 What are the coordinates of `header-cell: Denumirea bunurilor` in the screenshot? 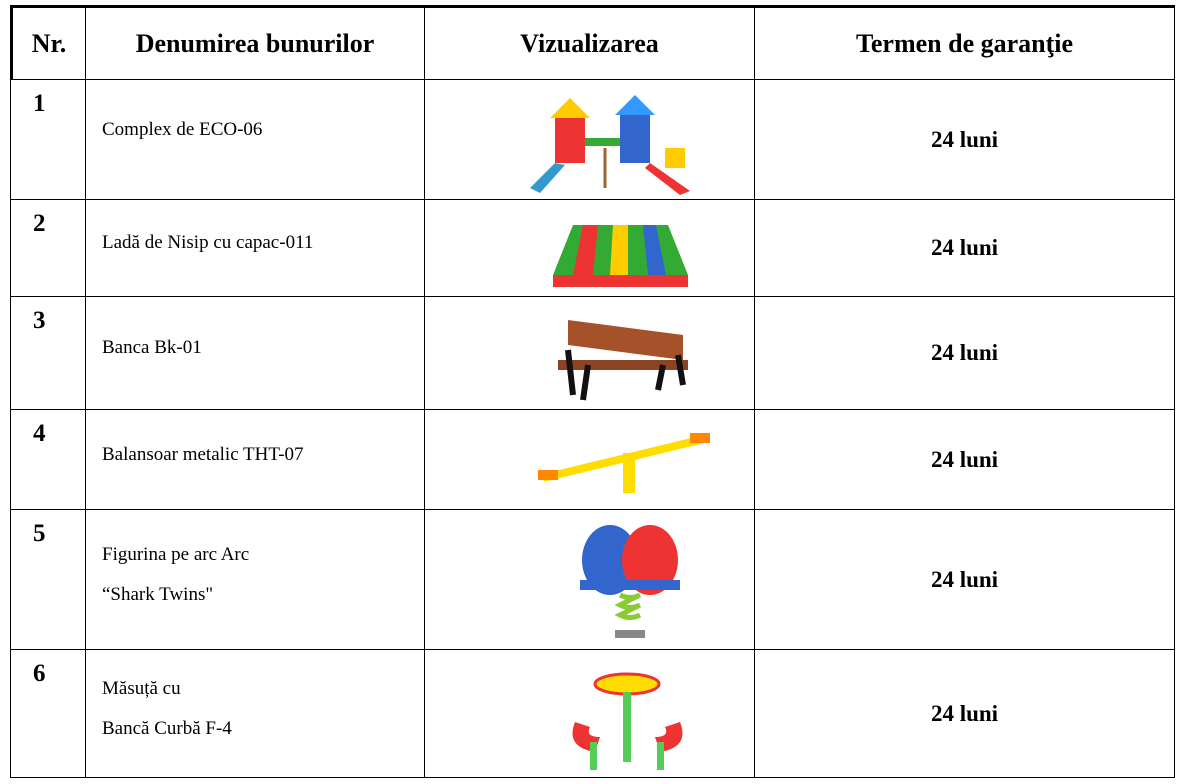 It's located at (255, 42).